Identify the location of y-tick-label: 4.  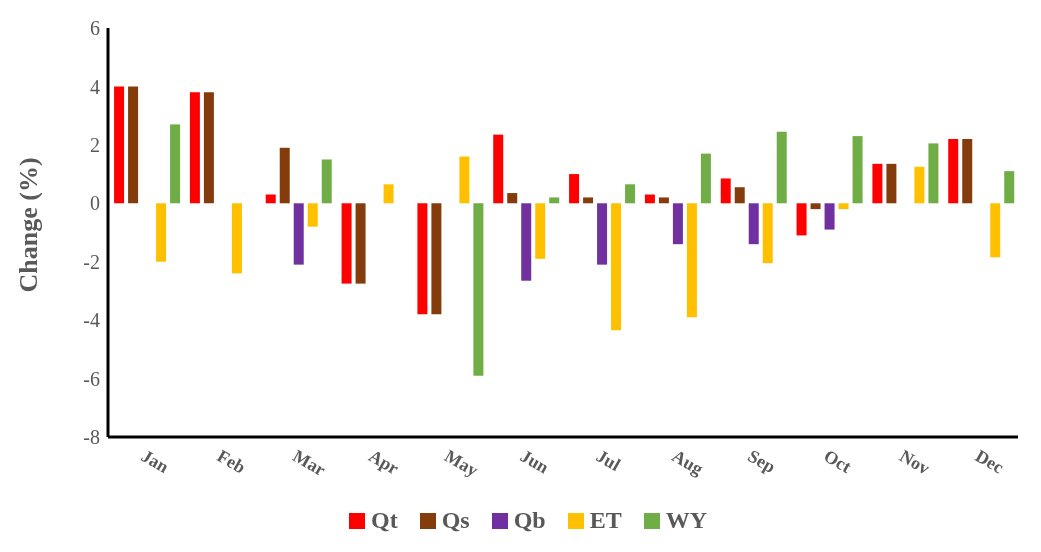
(95, 86).